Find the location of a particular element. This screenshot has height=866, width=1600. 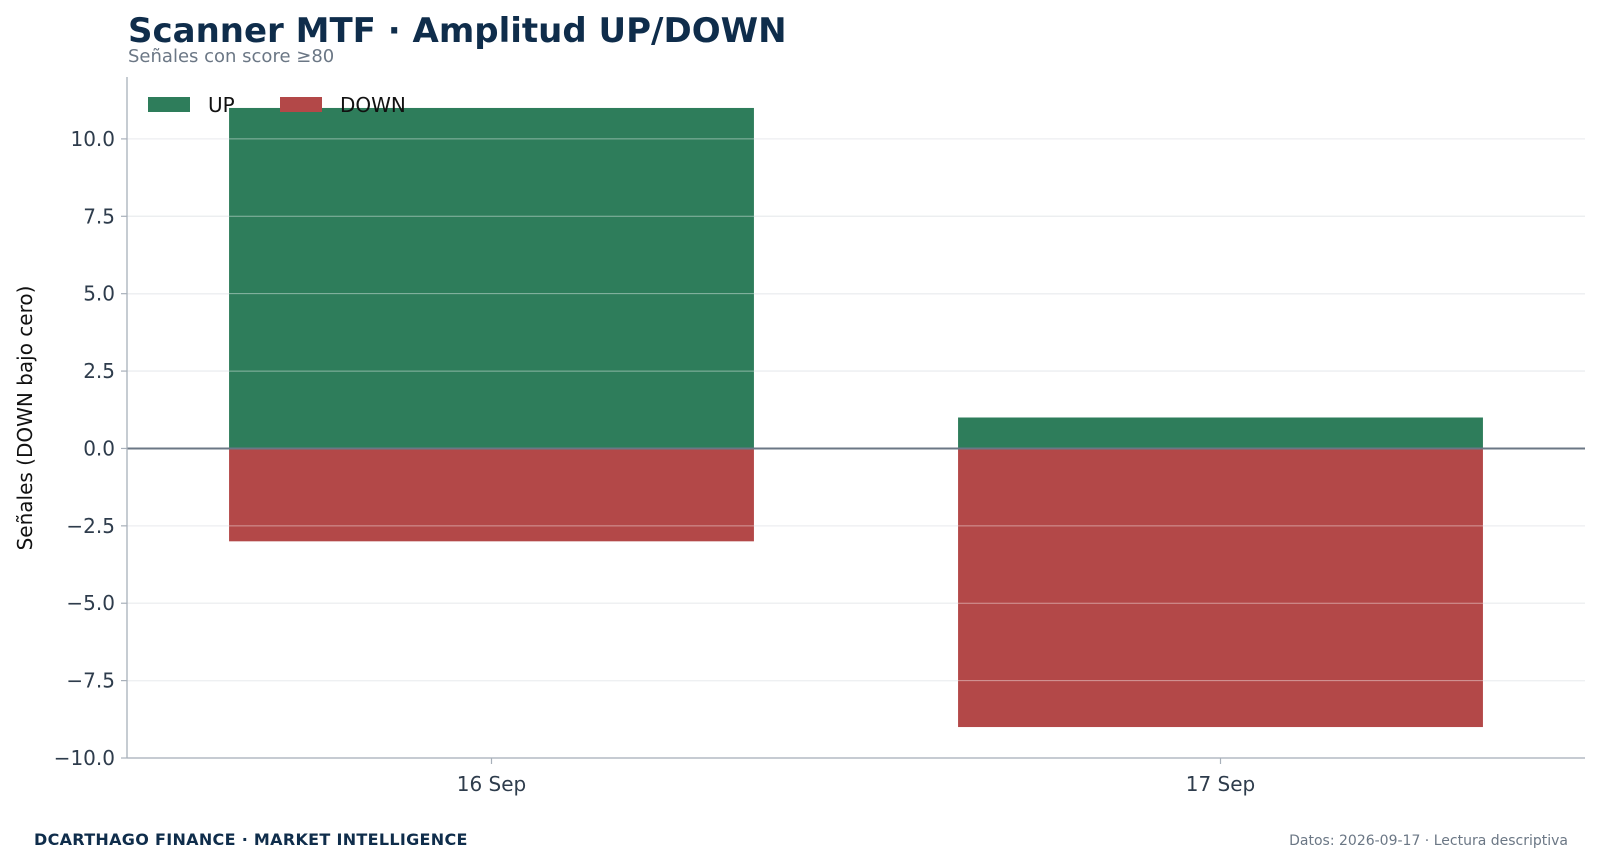

footer-brand: DCARTHAGO FINANCE · MARKET INTELLIGENCE is located at coordinates (251, 839).